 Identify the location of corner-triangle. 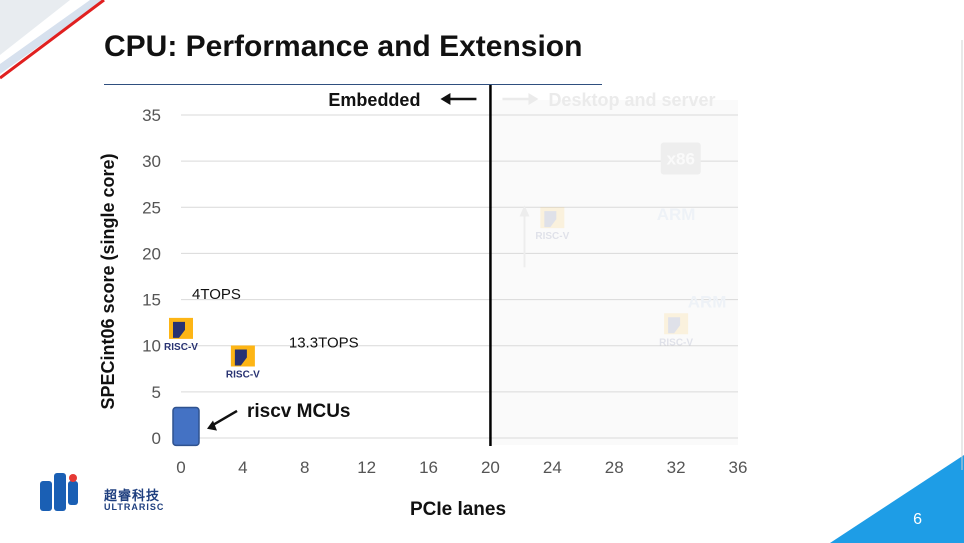
(897, 499).